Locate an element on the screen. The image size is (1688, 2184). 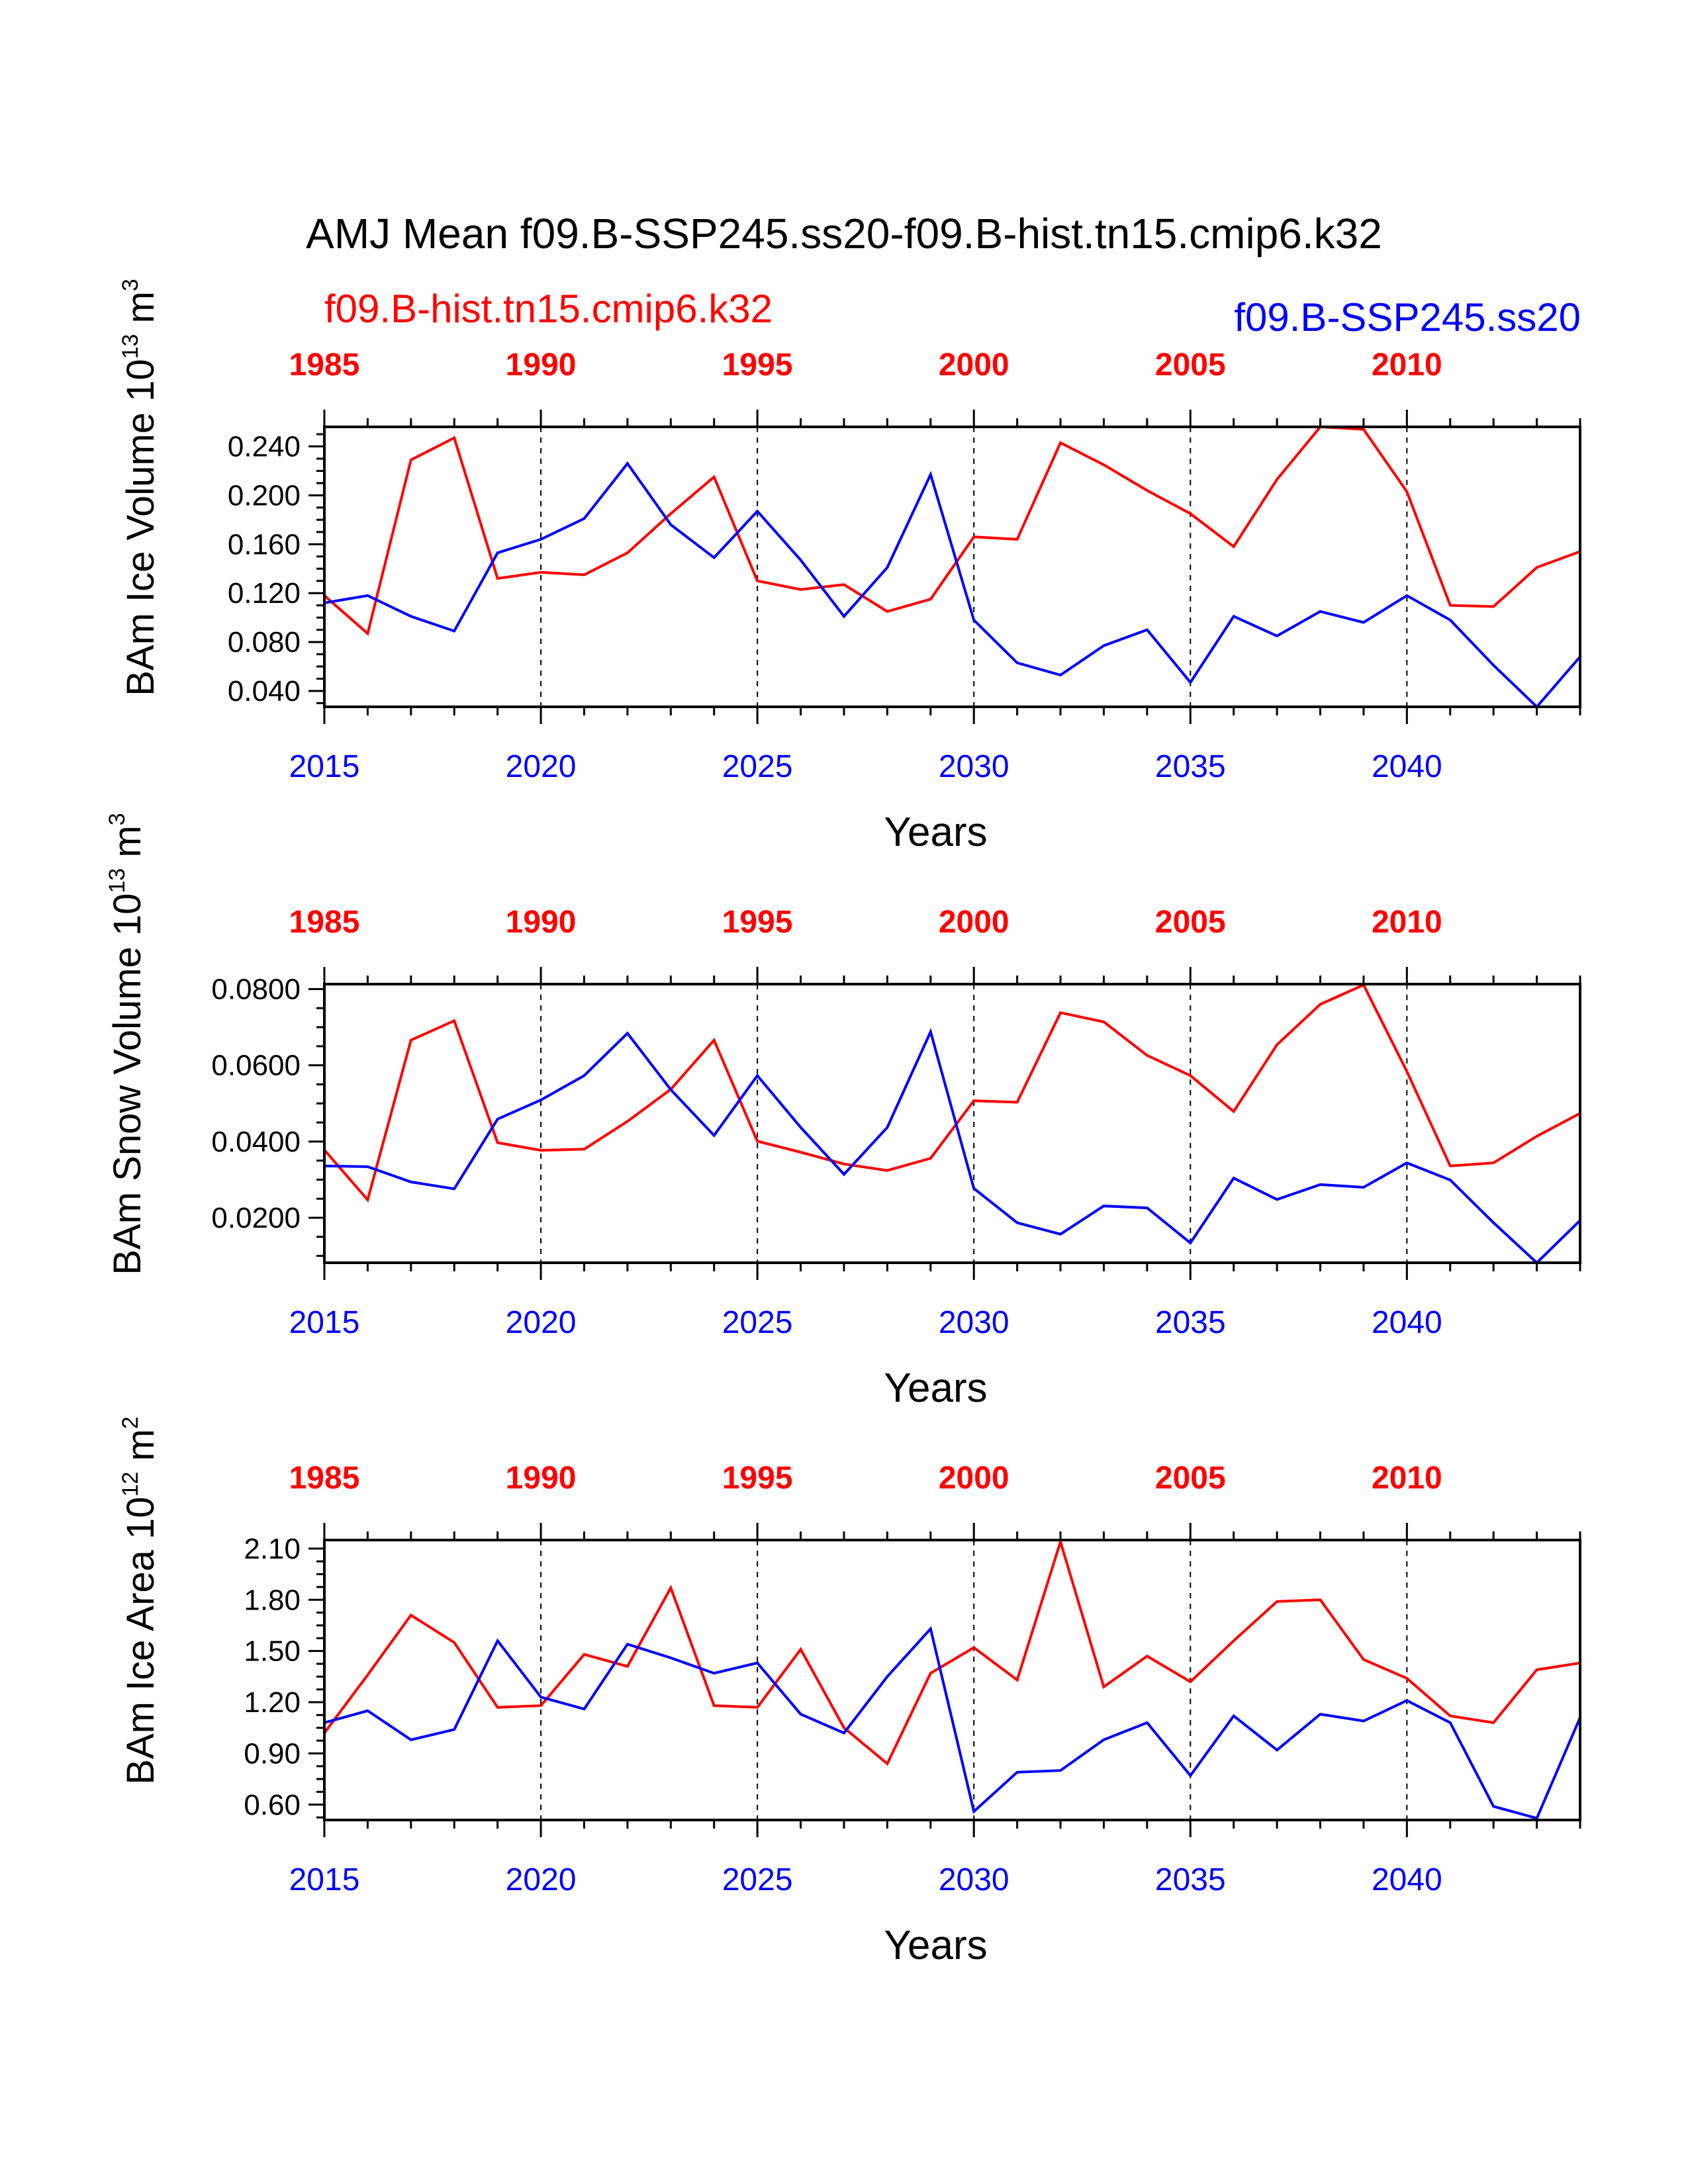
y-axis-label: BAm Ice Volume 1013 m3 is located at coordinates (140, 488).